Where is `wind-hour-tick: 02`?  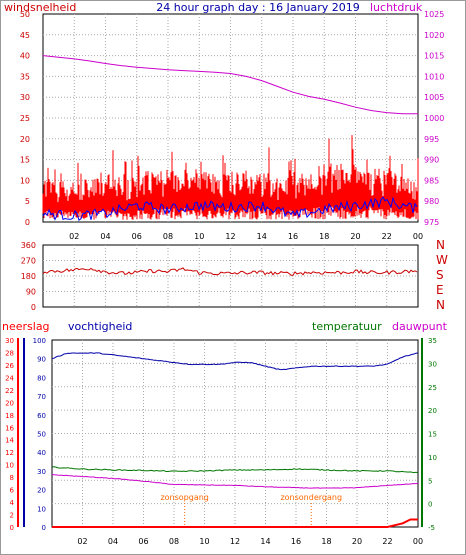 wind-hour-tick: 02 is located at coordinates (74, 236).